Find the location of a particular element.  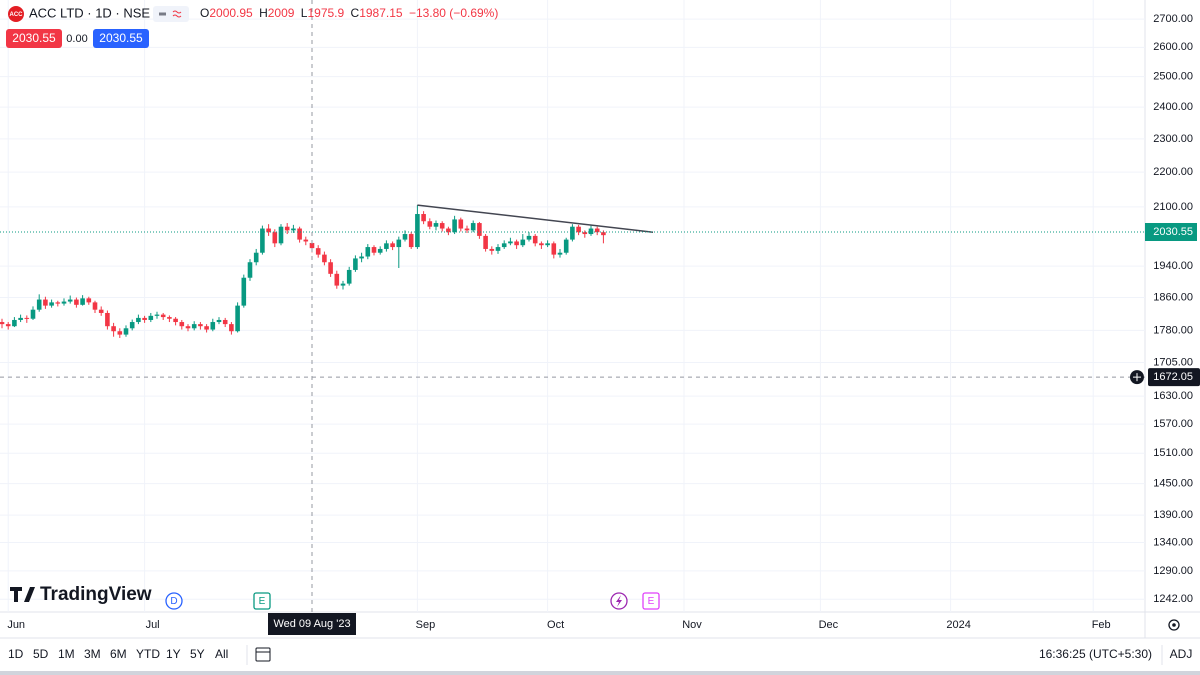

y-tick-label: 2600.00 is located at coordinates (1173, 47).